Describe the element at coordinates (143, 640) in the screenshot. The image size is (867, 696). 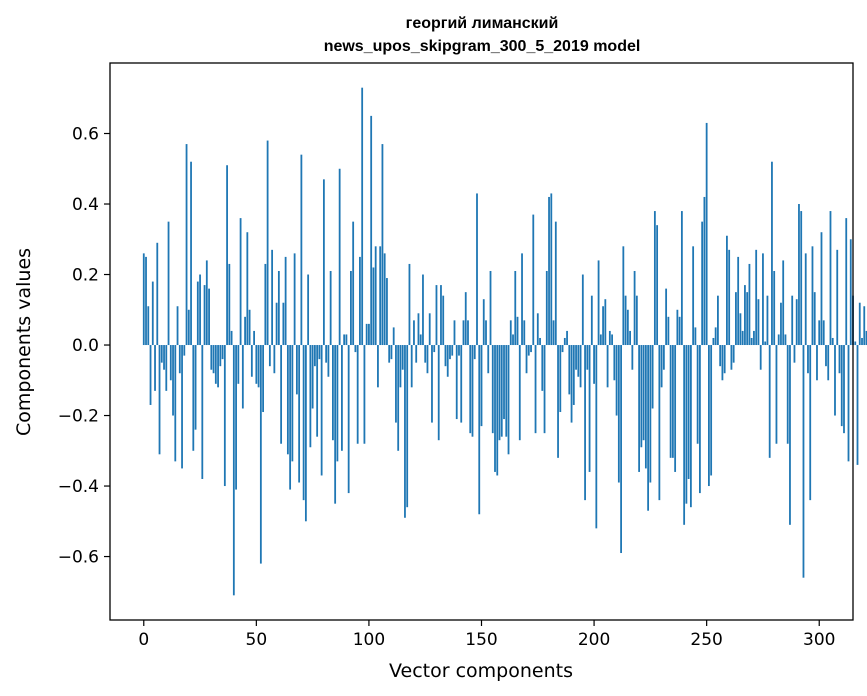
I see `x-tick-label: 0` at that location.